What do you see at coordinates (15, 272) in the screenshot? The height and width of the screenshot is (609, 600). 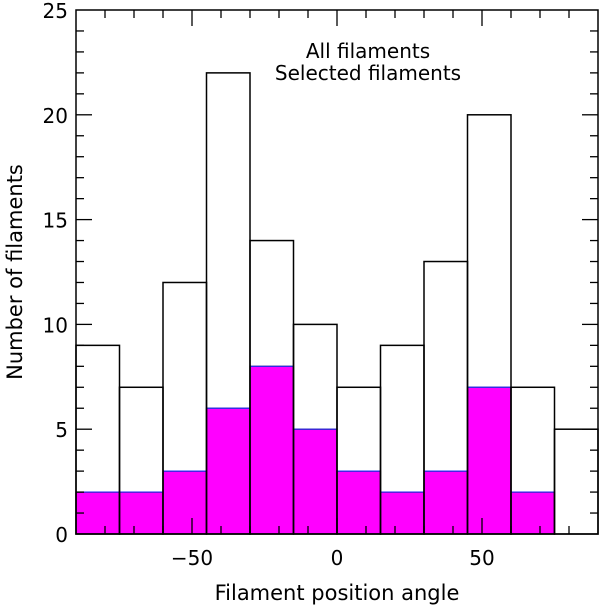 I see `y-axis-label: Number of filaments` at bounding box center [15, 272].